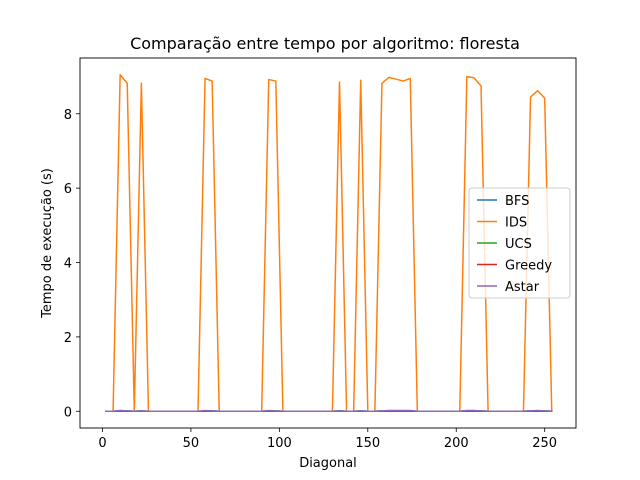  I want to click on legend-label-bfs: BFS, so click(517, 201).